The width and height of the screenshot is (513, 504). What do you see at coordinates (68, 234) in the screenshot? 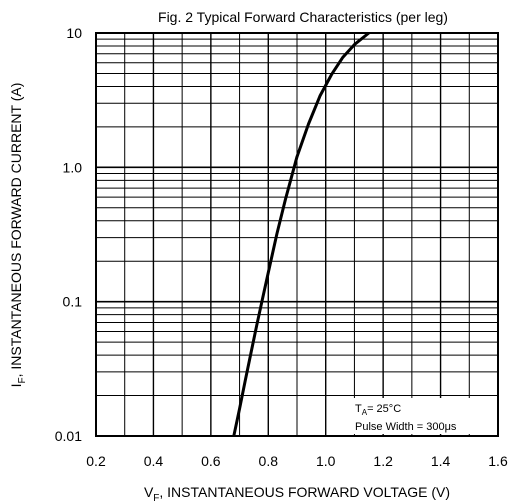
I see `y-tick-labels: 0.01 0.1 1.0 10` at bounding box center [68, 234].